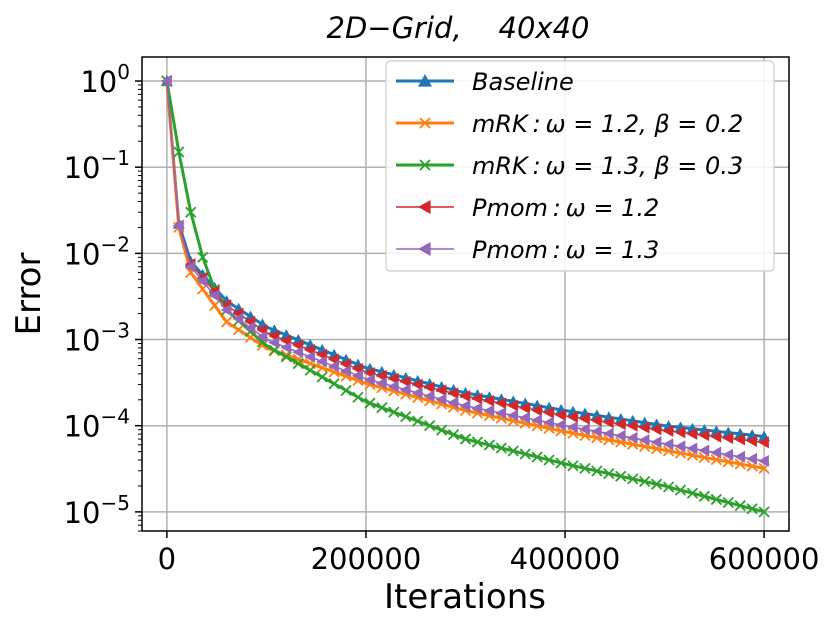 Image resolution: width=831 pixels, height=628 pixels. Describe the element at coordinates (115, 331) in the screenshot. I see `y-tick-exponent: −3` at that location.